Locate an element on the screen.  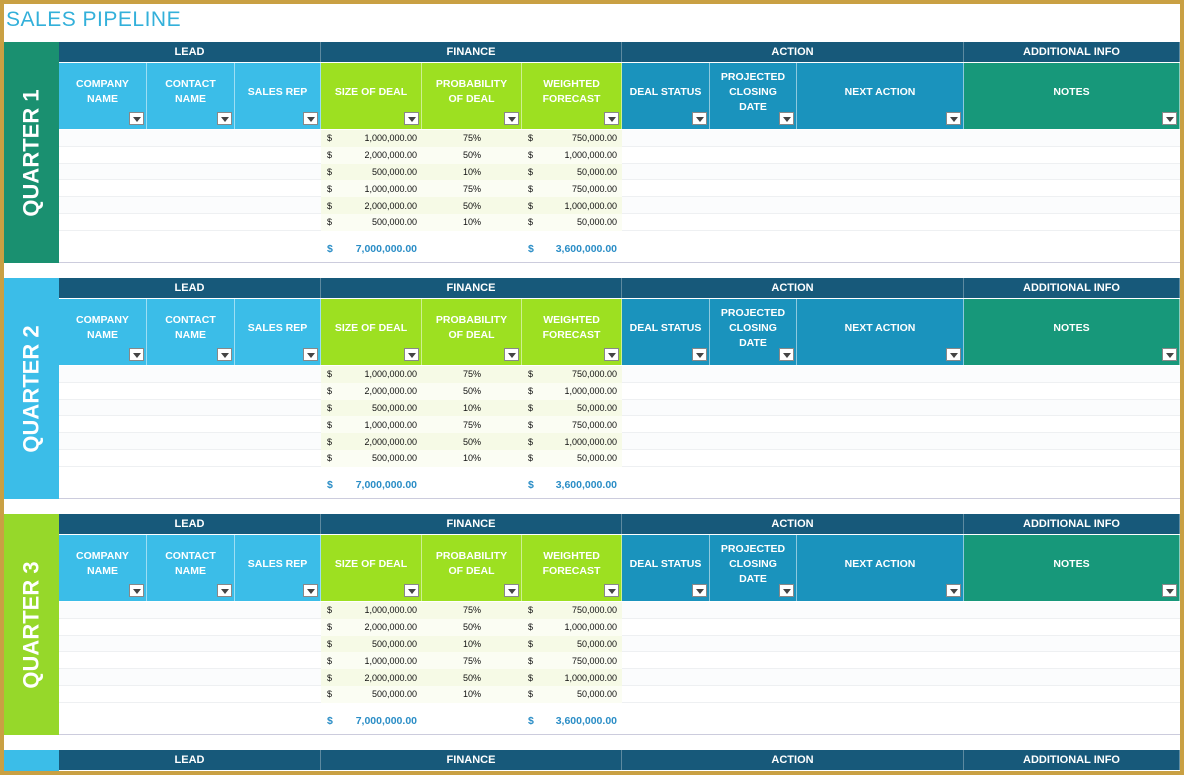
column-header: PROJECTED CLOSING DATE is located at coordinates (753, 332).